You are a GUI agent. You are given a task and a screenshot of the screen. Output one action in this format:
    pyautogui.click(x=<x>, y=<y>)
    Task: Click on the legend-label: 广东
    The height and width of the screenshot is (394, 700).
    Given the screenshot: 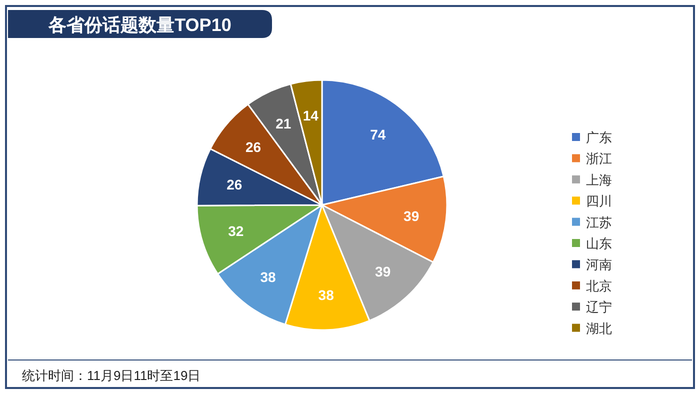 What is the action you would take?
    pyautogui.click(x=599, y=137)
    